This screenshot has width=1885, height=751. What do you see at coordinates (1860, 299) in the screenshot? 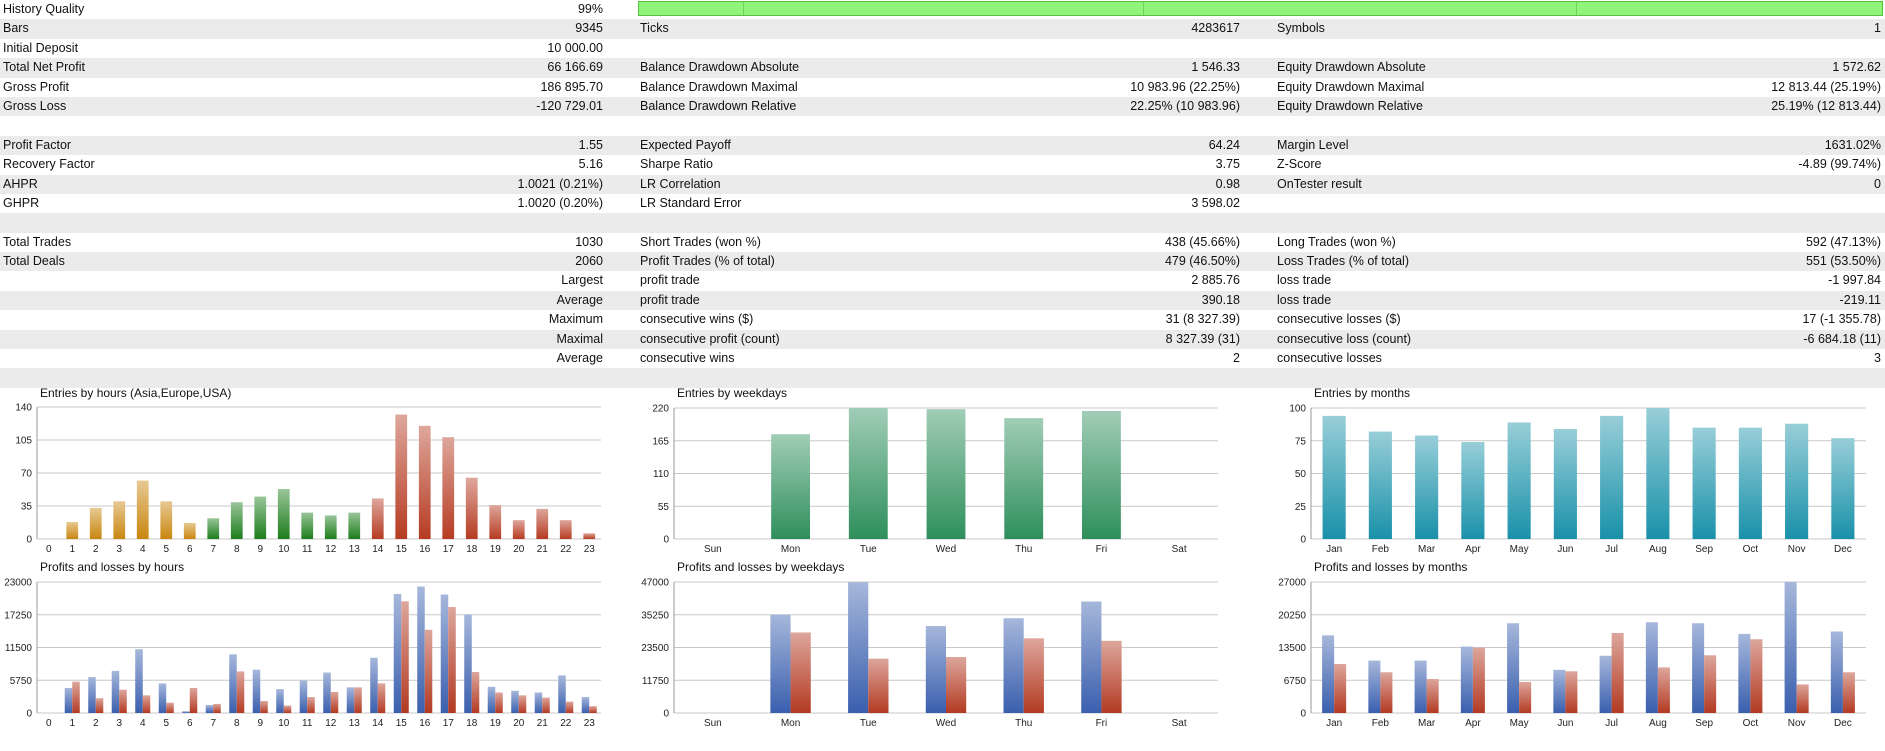
I see `stat-value-3: -219.11` at bounding box center [1860, 299].